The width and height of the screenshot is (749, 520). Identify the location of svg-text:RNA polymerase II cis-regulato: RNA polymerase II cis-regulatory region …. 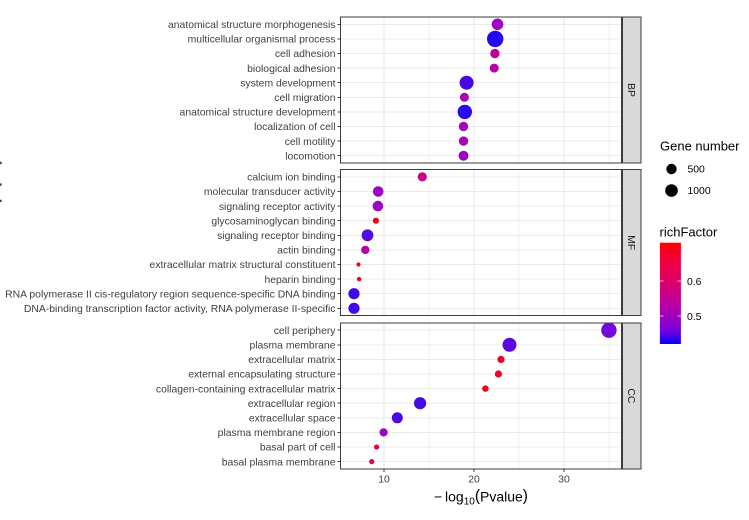
(170, 294).